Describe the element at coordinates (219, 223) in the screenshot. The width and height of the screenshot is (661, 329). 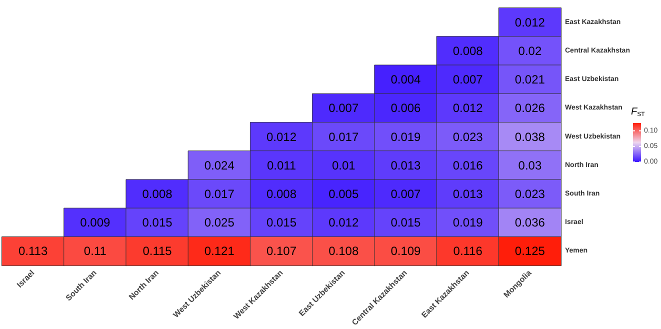
I see `data-label: 0.025` at that location.